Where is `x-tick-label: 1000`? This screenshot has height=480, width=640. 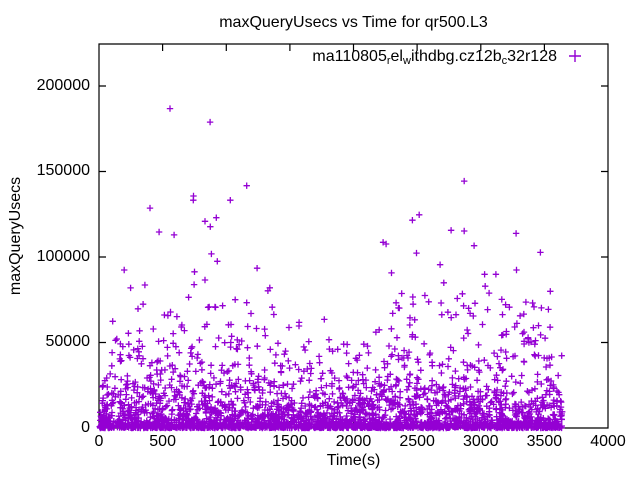 x-tick-label: 1000 is located at coordinates (226, 441).